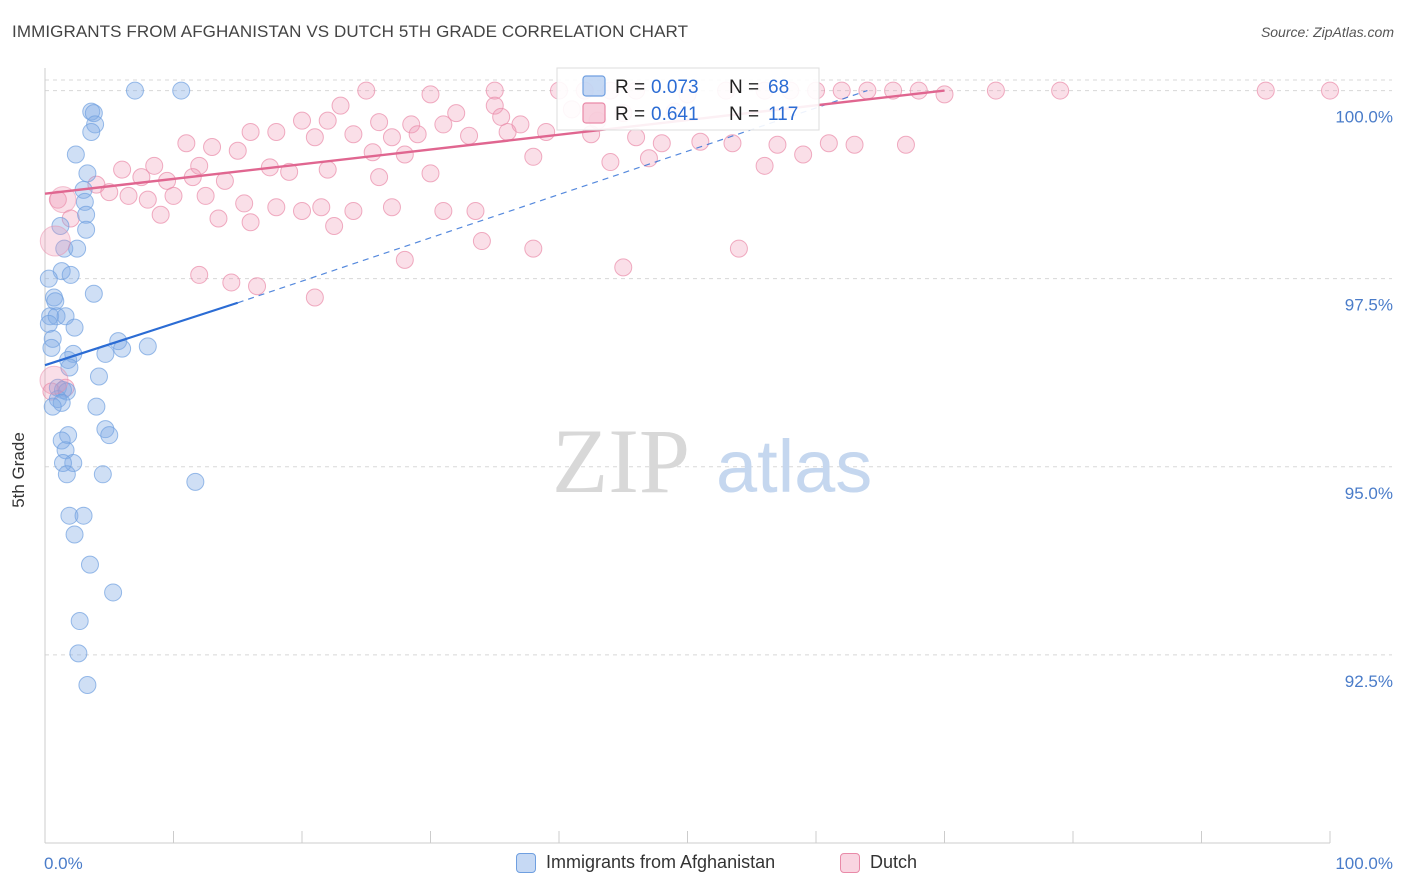  I want to click on y-tick-label: 95.0%, so click(1369, 493).